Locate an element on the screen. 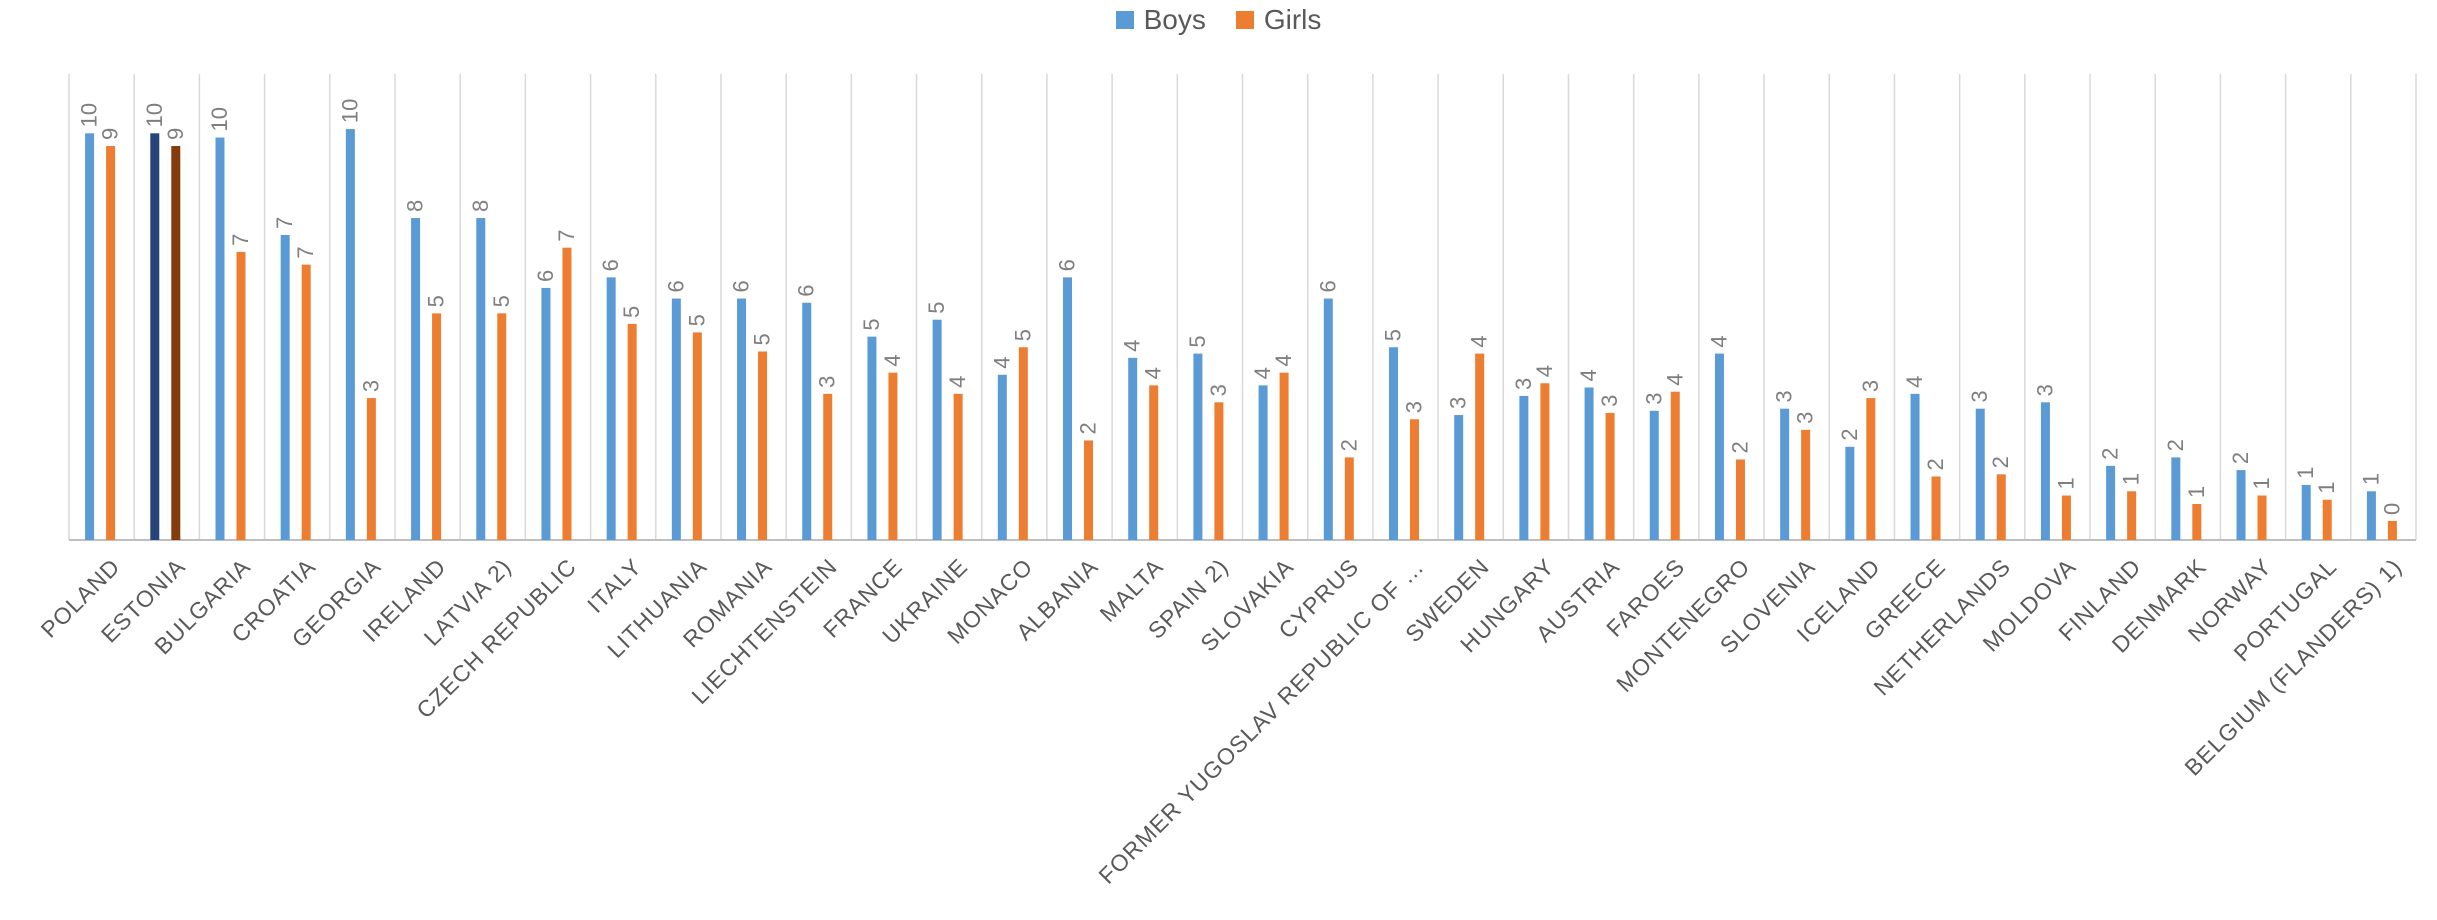 The image size is (2437, 920). data-label-boys: 7 is located at coordinates (284, 223).